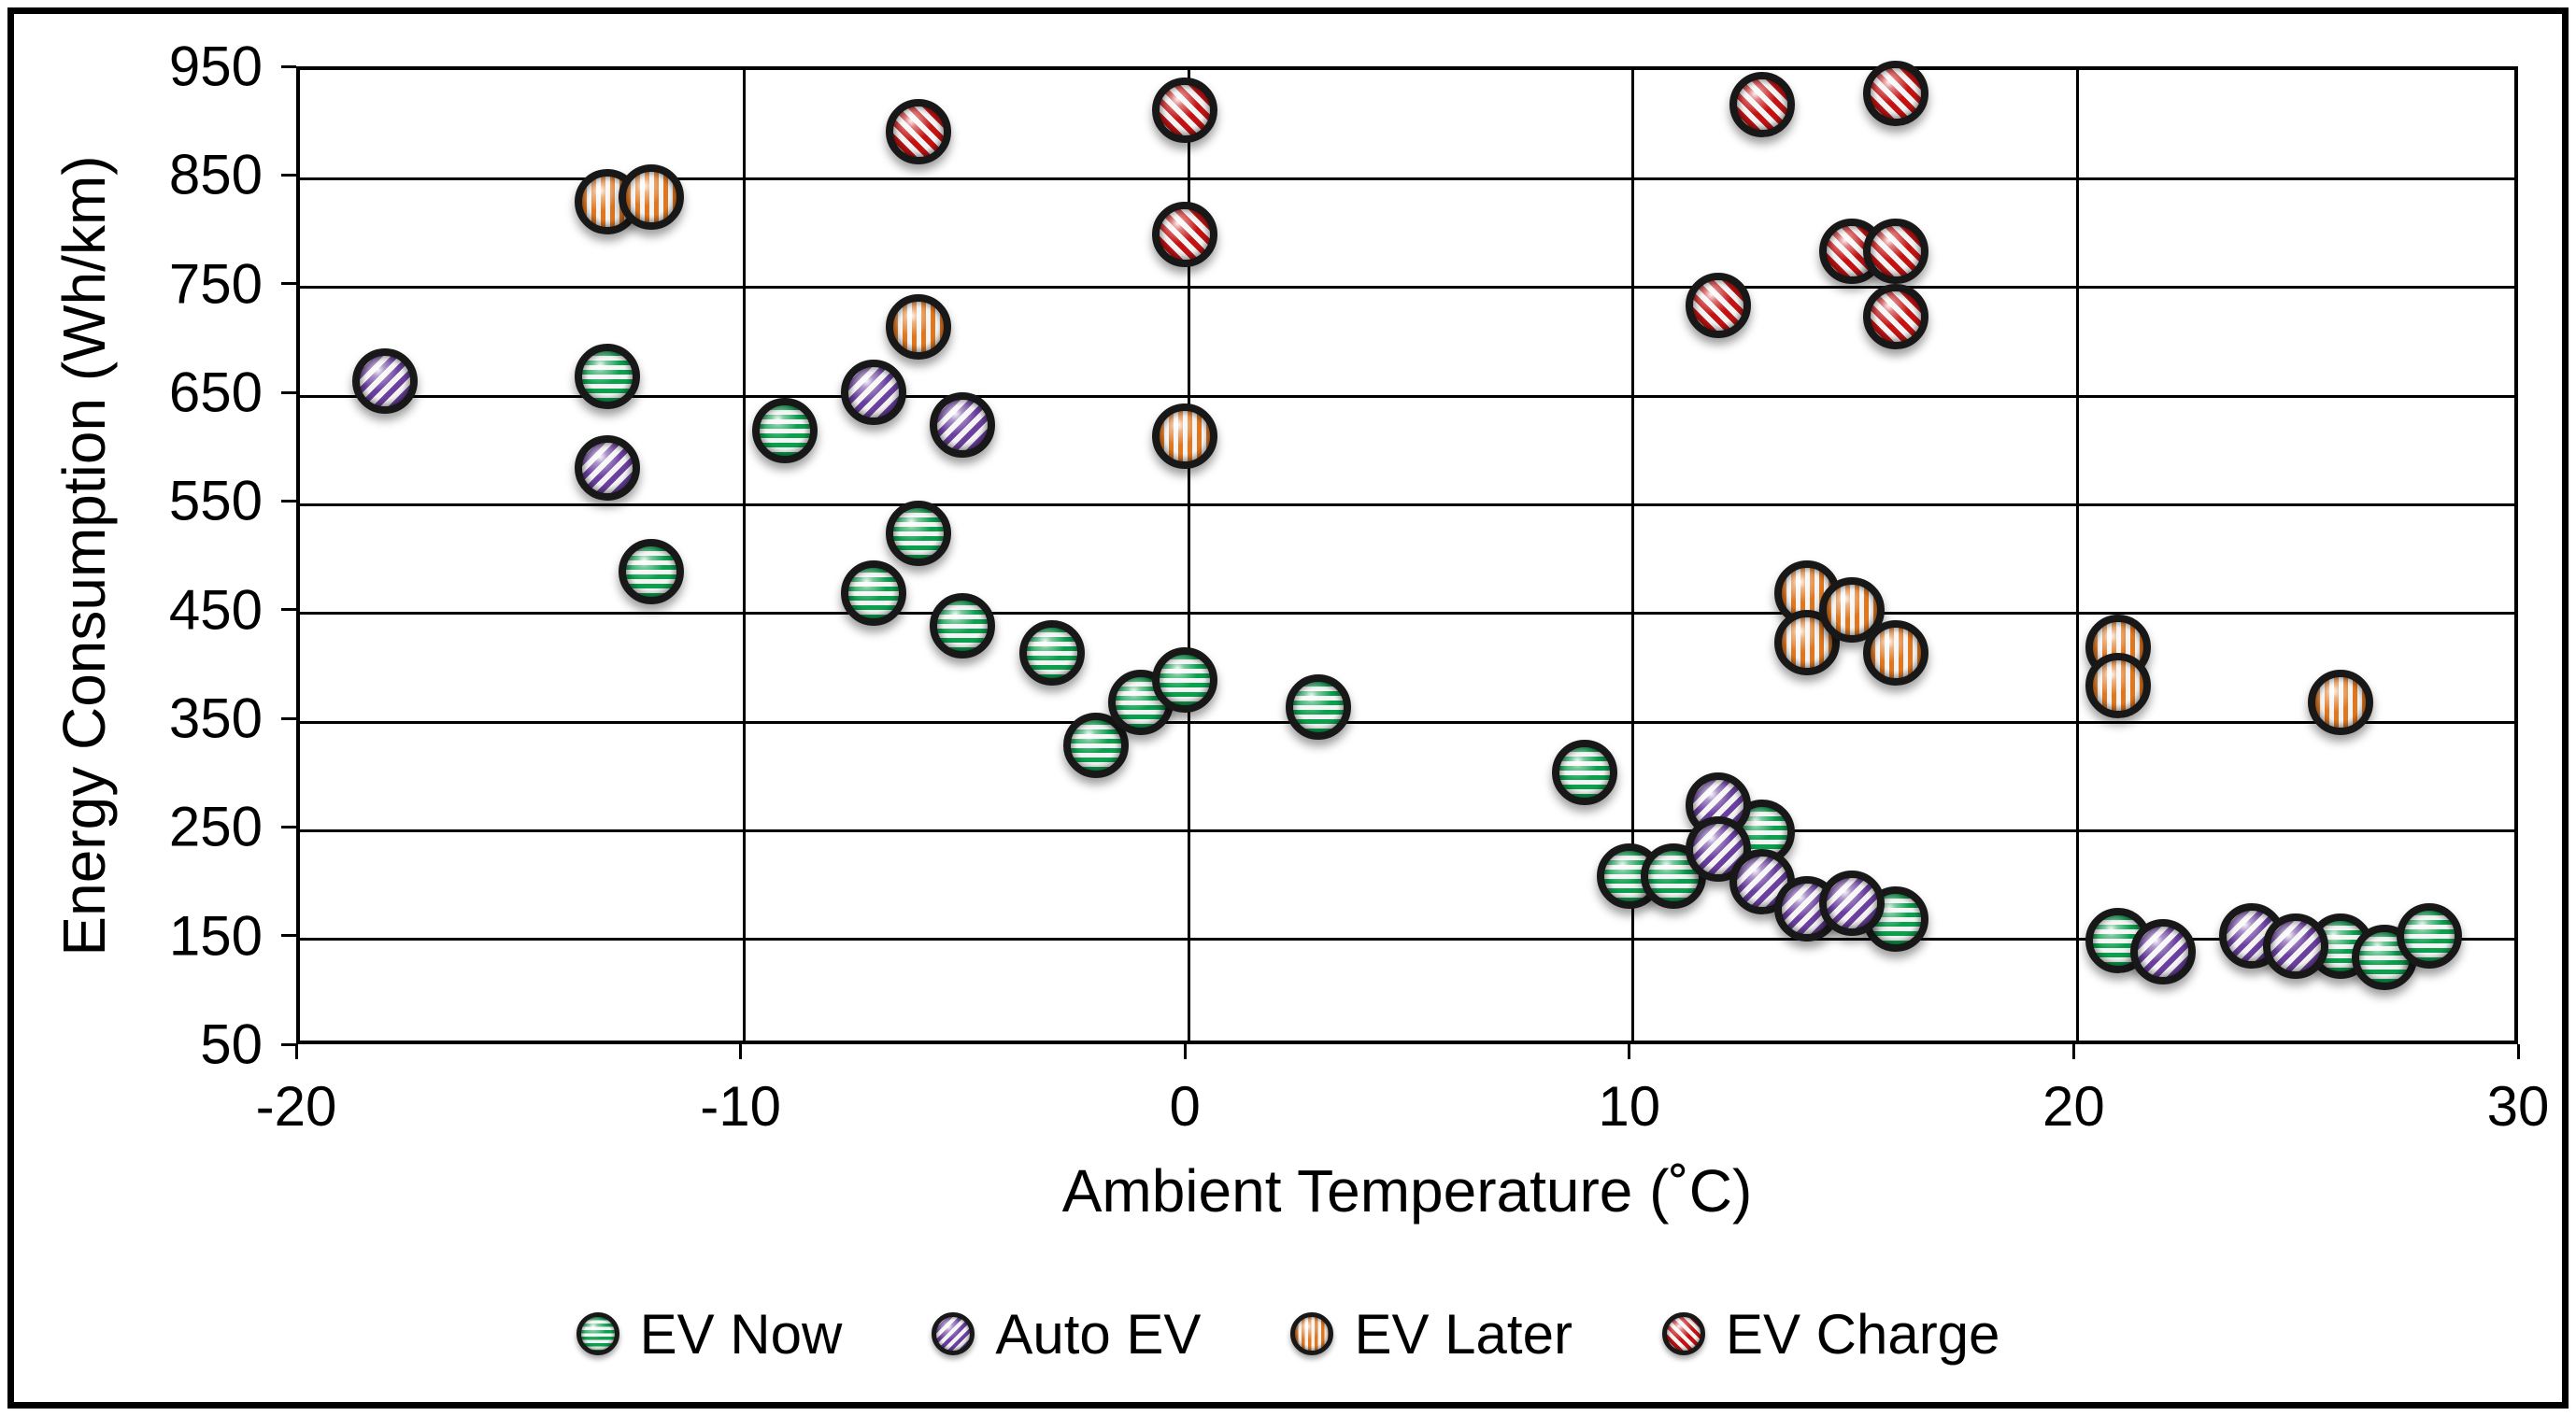 The height and width of the screenshot is (1416, 2576). I want to click on y-axis-title: Energy Consumption (Wh/km), so click(84, 555).